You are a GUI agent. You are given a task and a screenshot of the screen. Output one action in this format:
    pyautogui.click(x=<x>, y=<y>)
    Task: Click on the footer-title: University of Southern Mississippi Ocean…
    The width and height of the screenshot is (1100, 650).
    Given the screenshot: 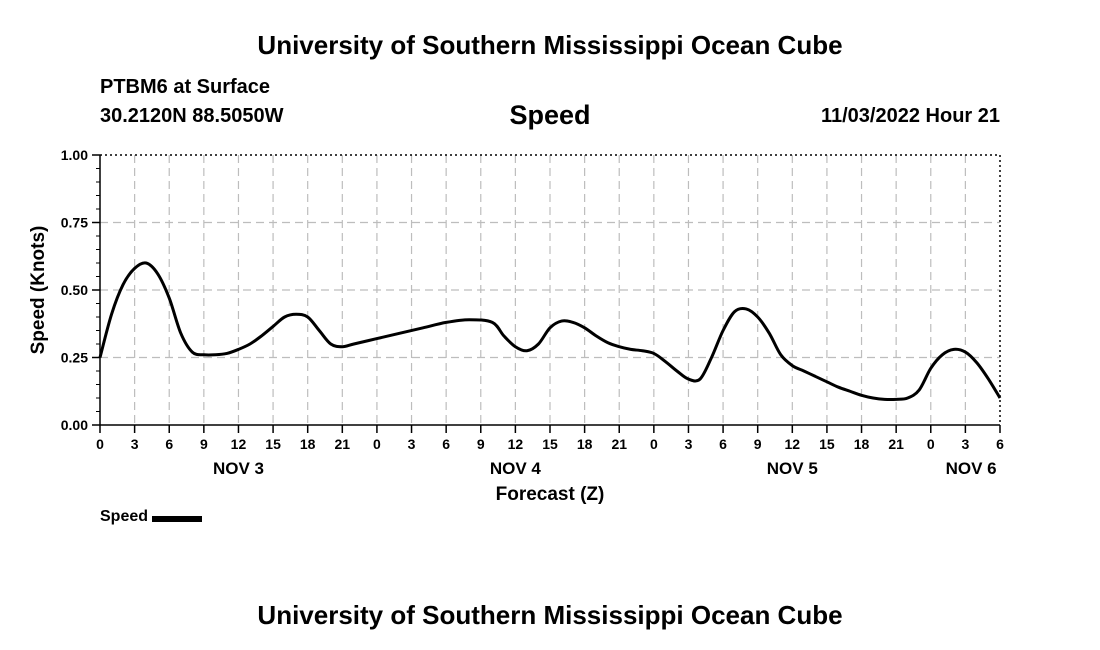 What is the action you would take?
    pyautogui.click(x=550, y=615)
    